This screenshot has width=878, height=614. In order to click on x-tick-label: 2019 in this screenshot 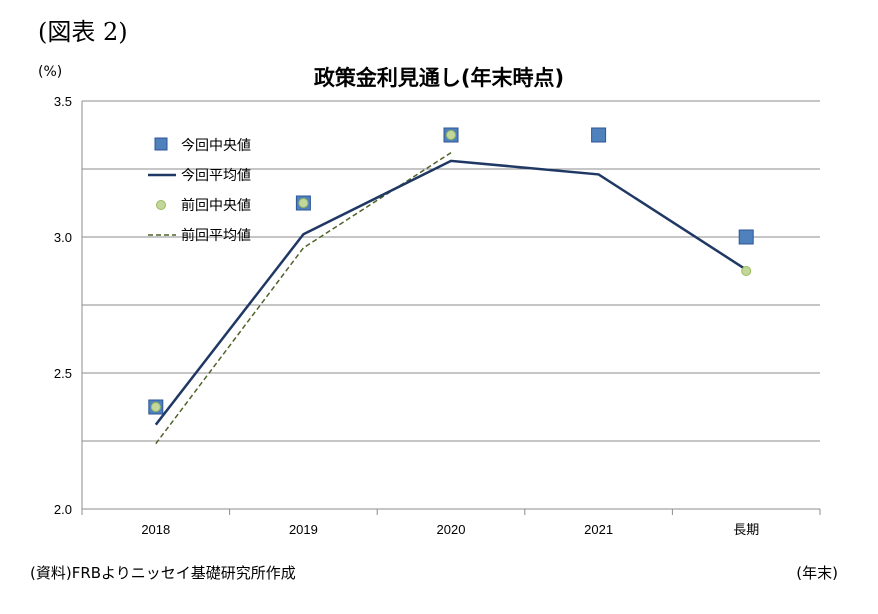, I will do `click(303, 529)`.